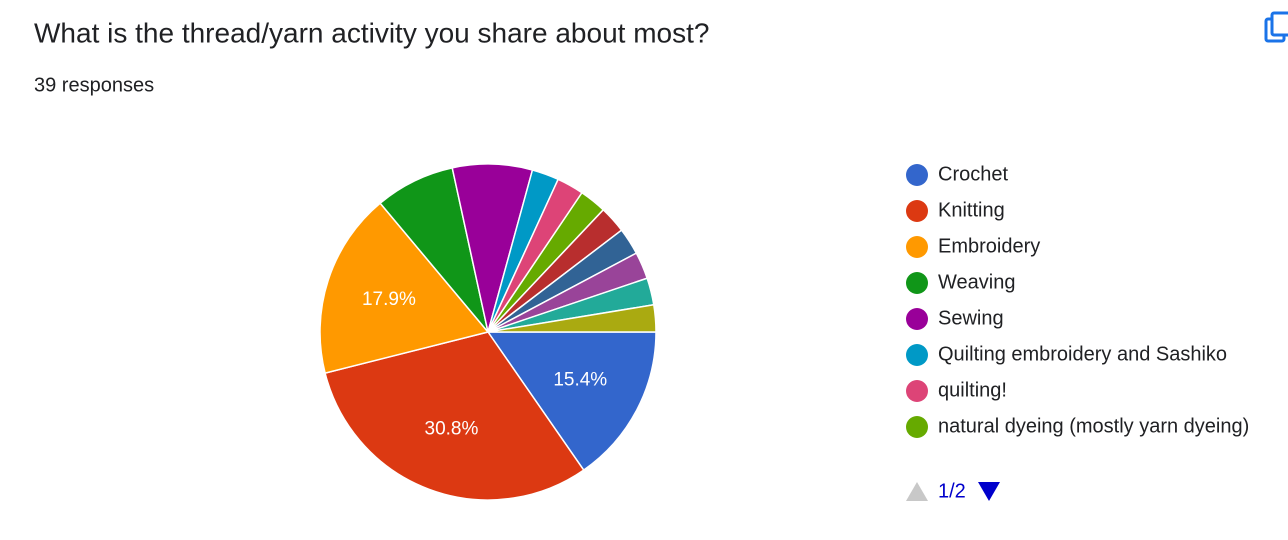 This screenshot has height=540, width=1288. I want to click on slice-label: 30.8%, so click(452, 429).